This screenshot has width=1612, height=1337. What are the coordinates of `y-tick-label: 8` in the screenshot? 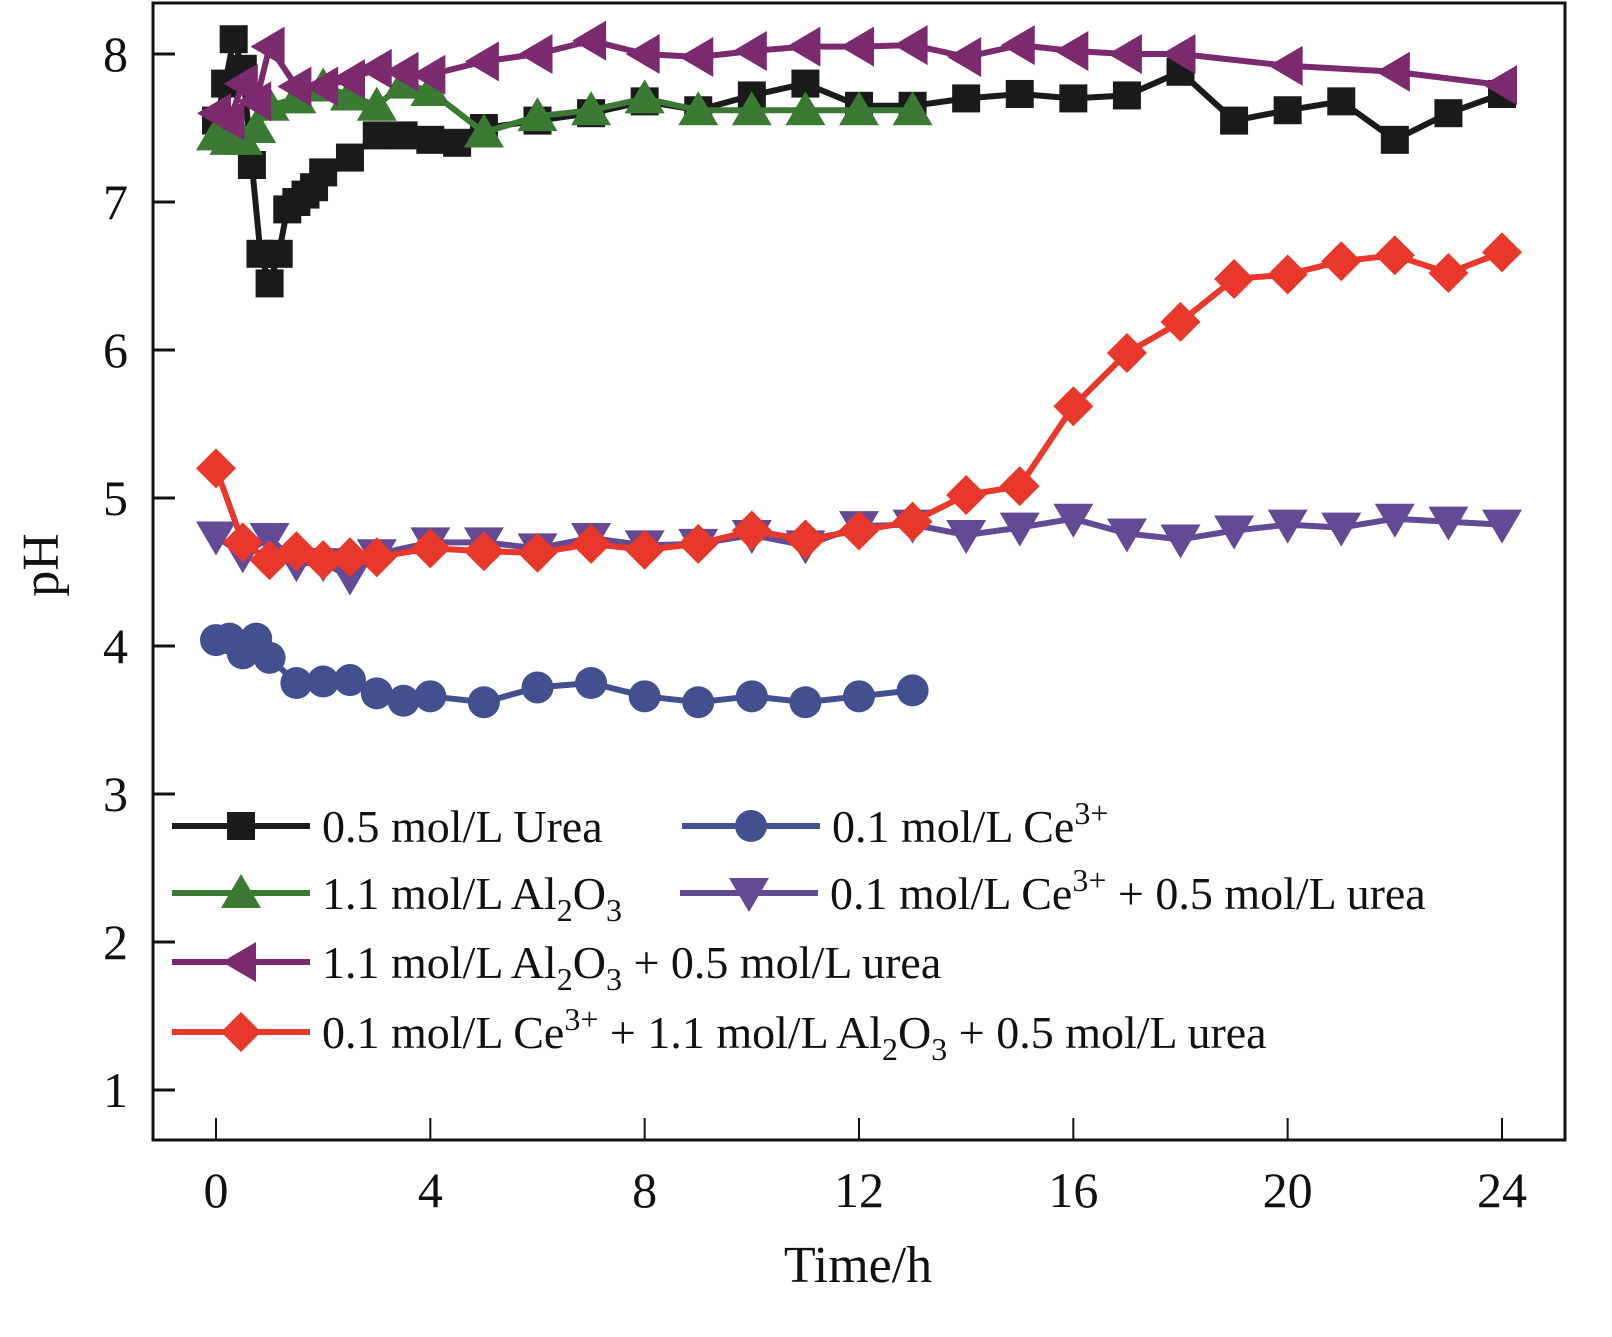 It's located at (115, 54).